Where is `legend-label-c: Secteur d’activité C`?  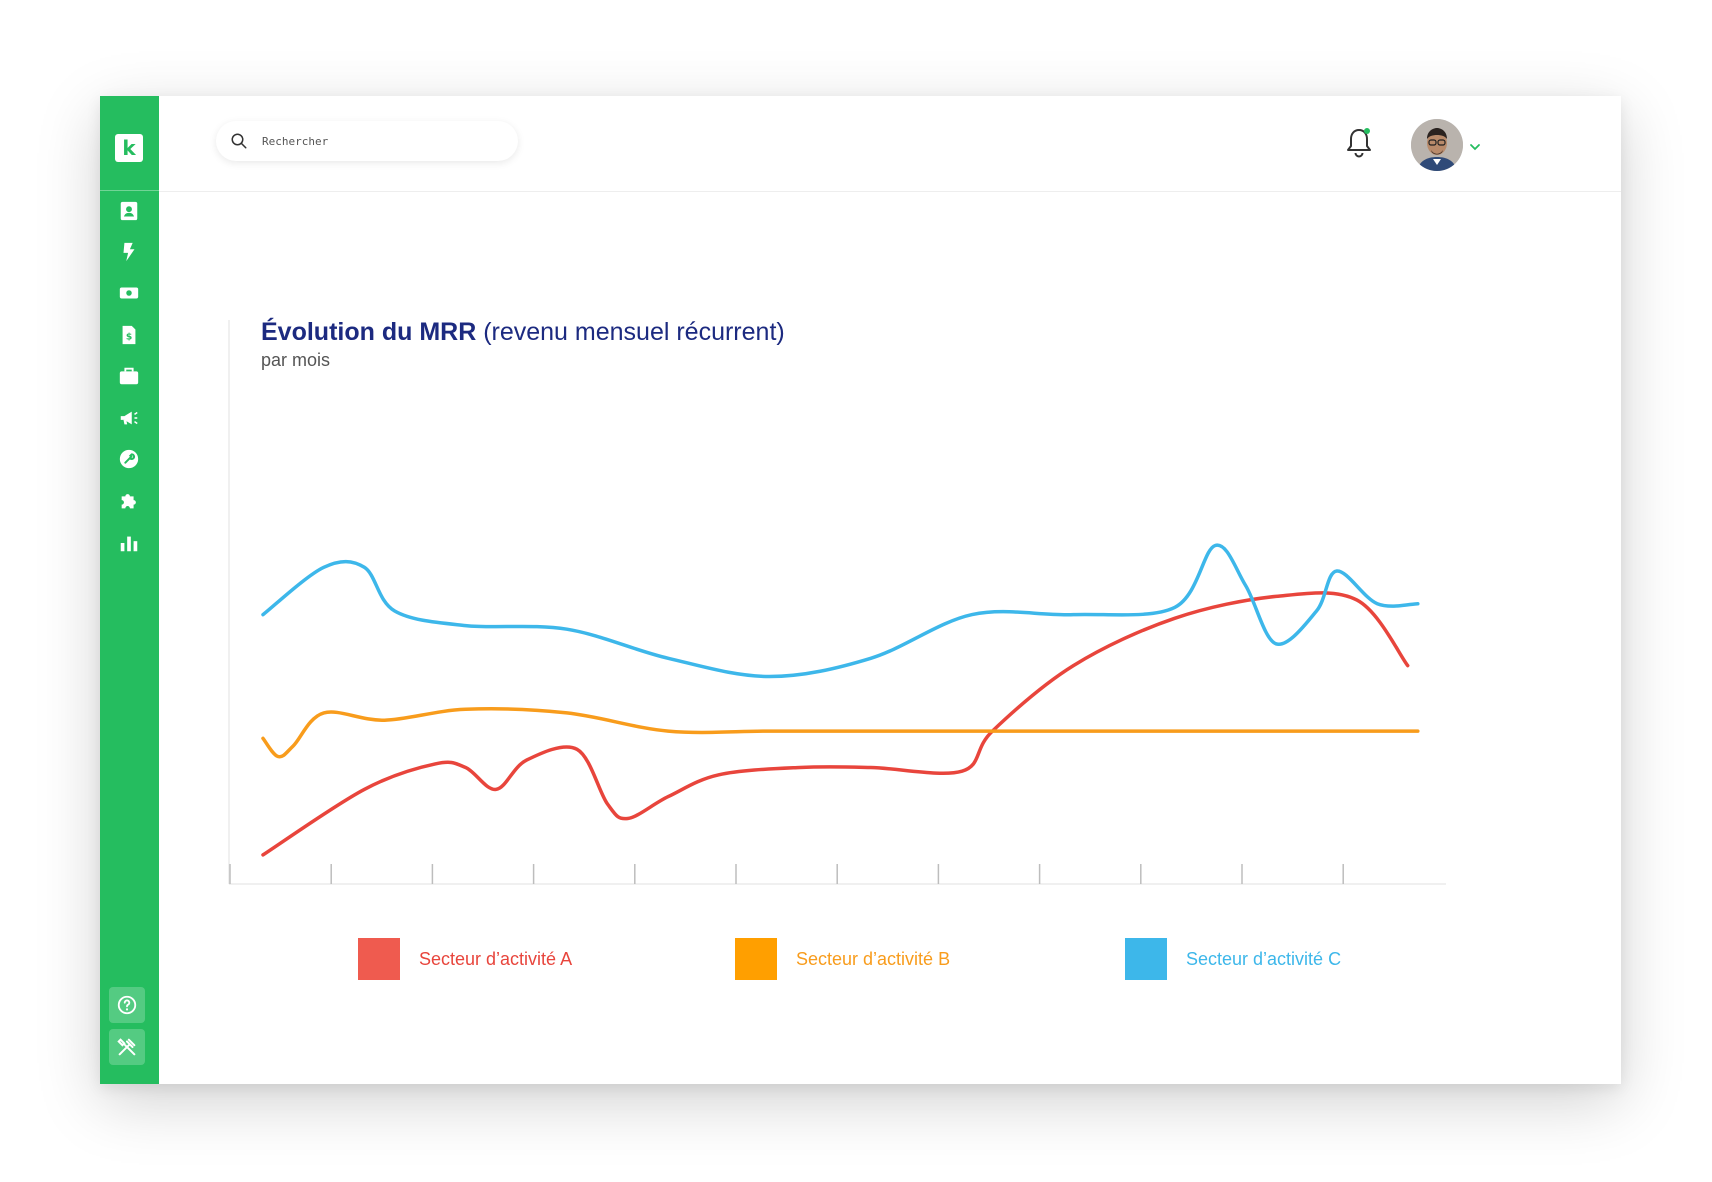
legend-label-c: Secteur d’activité C is located at coordinates (1264, 958).